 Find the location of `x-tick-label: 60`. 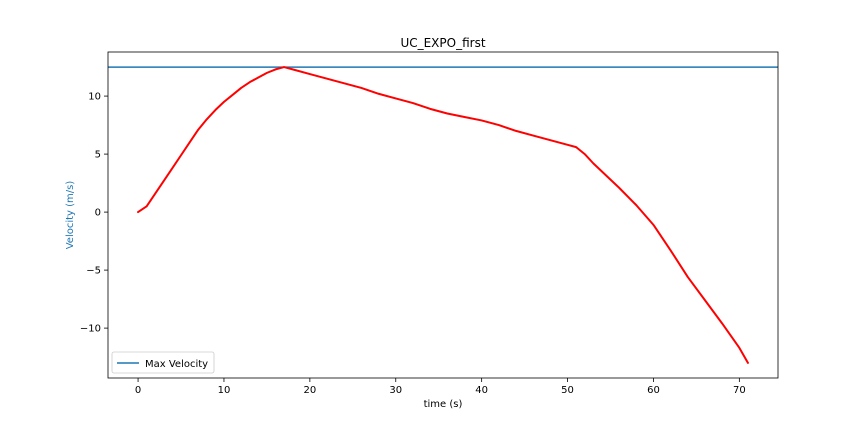

x-tick-label: 60 is located at coordinates (653, 390).